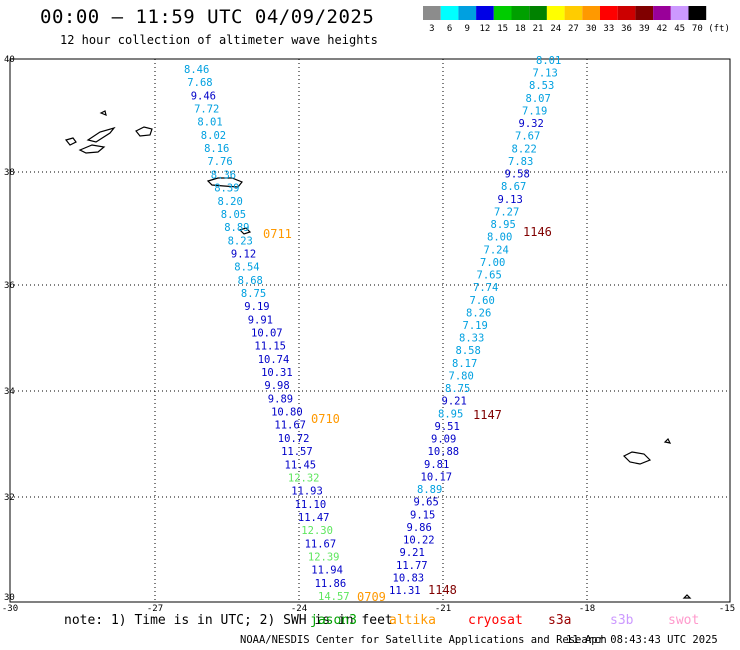 Image resolution: width=740 pixels, height=650 pixels. What do you see at coordinates (662, 29) in the screenshot?
I see `colorbar-tick-label: 42` at bounding box center [662, 29].